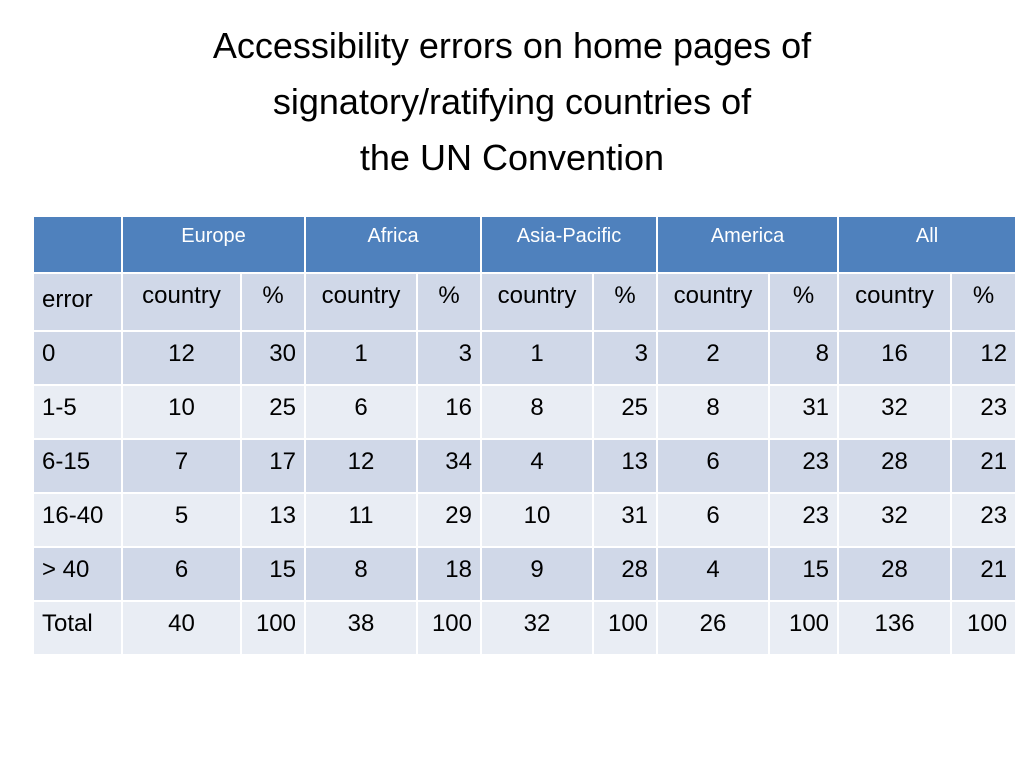 This screenshot has height=768, width=1024. I want to click on row-label: 16-40, so click(77, 520).